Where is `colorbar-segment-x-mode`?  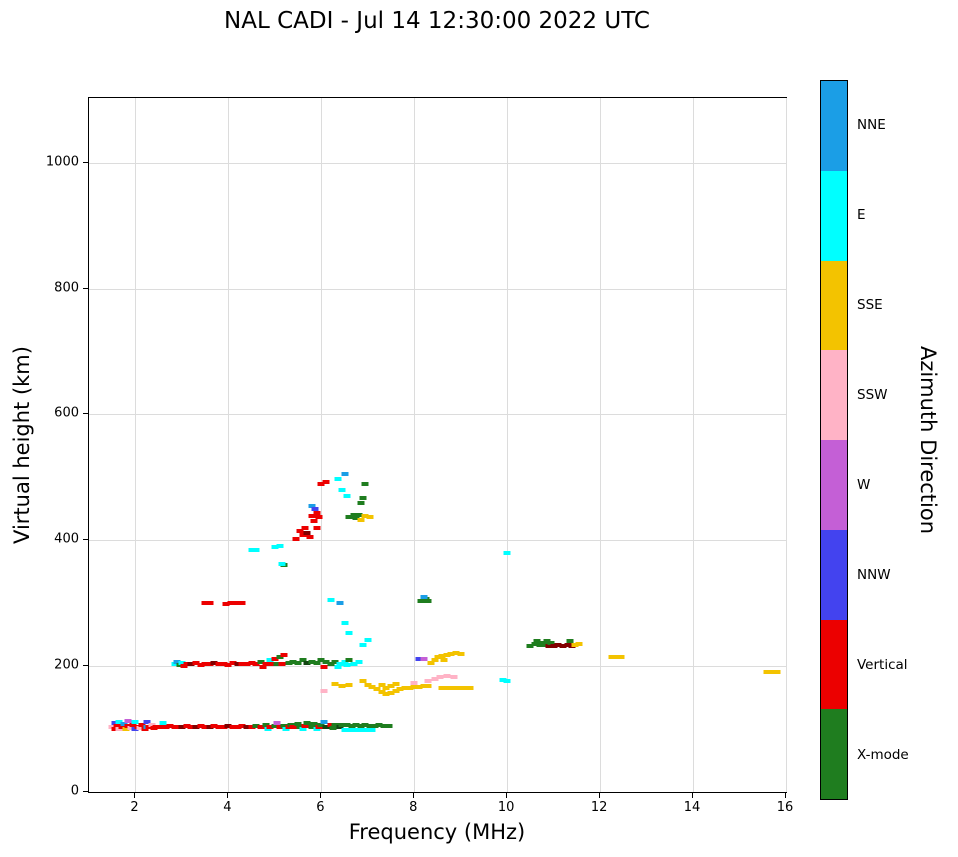
colorbar-segment-x-mode is located at coordinates (834, 754).